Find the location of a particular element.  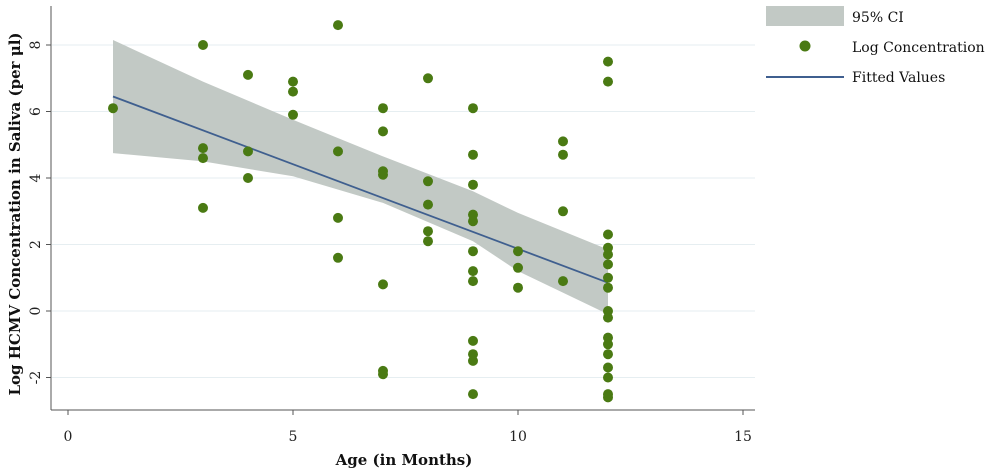

y-tick-label: 4 is located at coordinates (36, 177).